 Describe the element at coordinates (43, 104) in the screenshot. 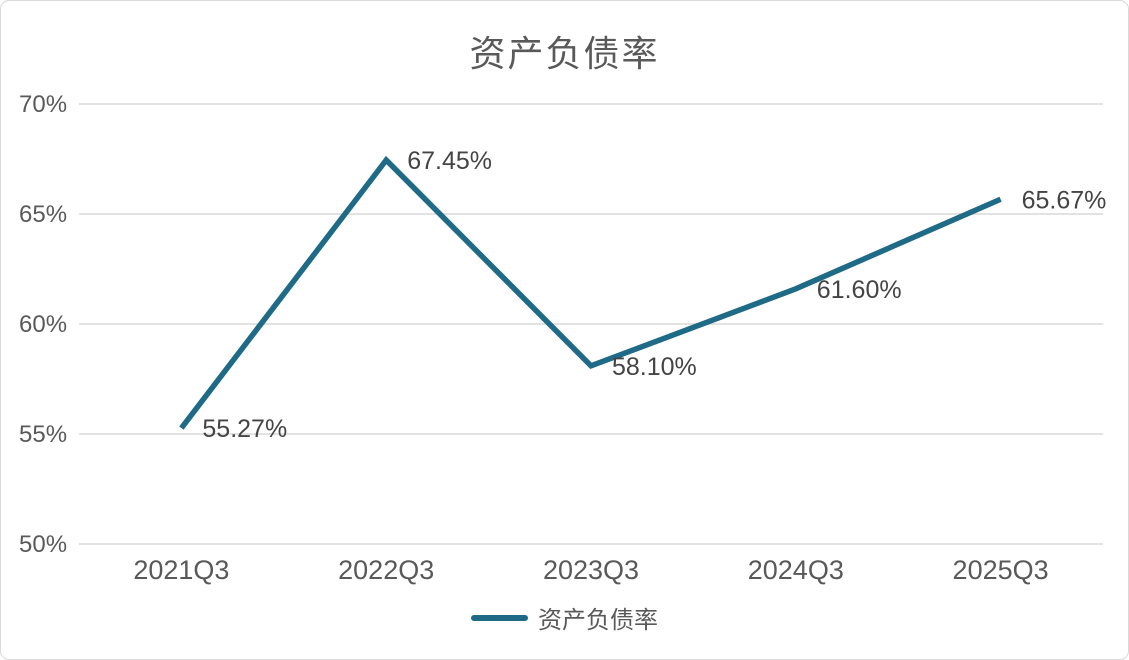

I see `y-tick-label: 70%` at that location.